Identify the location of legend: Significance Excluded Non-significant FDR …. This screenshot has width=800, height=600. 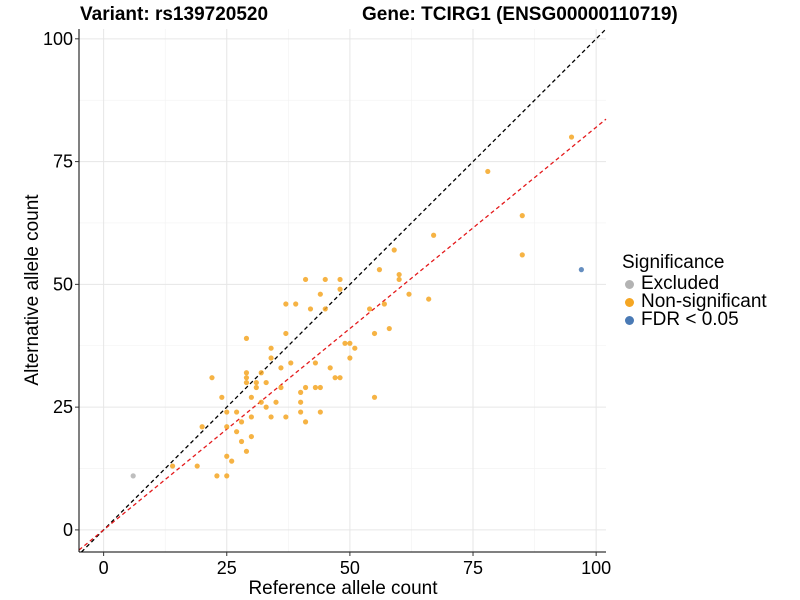
(694, 290).